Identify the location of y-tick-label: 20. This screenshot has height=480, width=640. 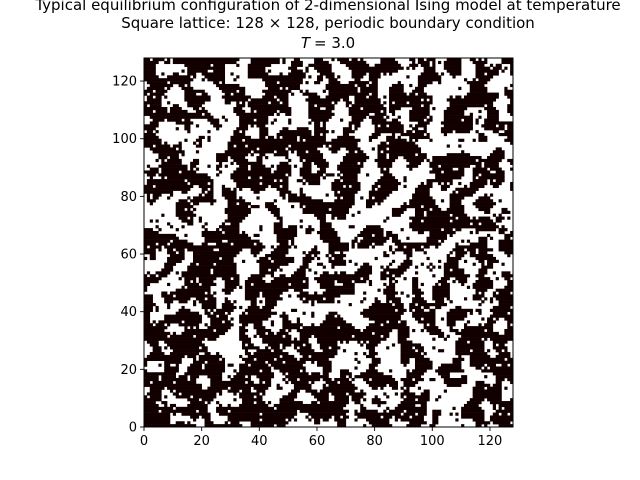
(128, 370).